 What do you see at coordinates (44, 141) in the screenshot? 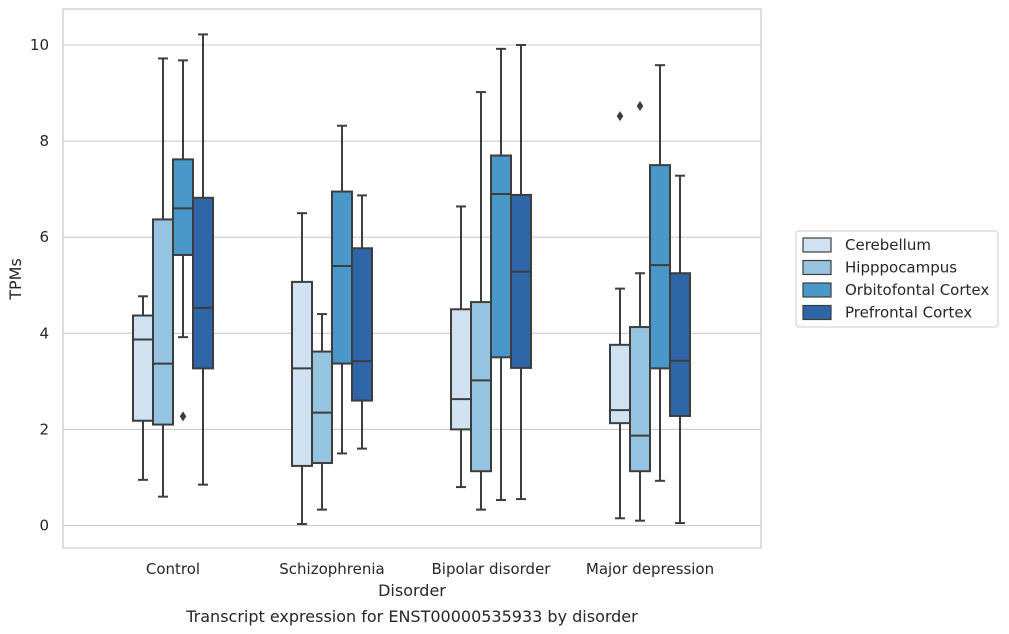
I see `y-tick-label: 8` at bounding box center [44, 141].